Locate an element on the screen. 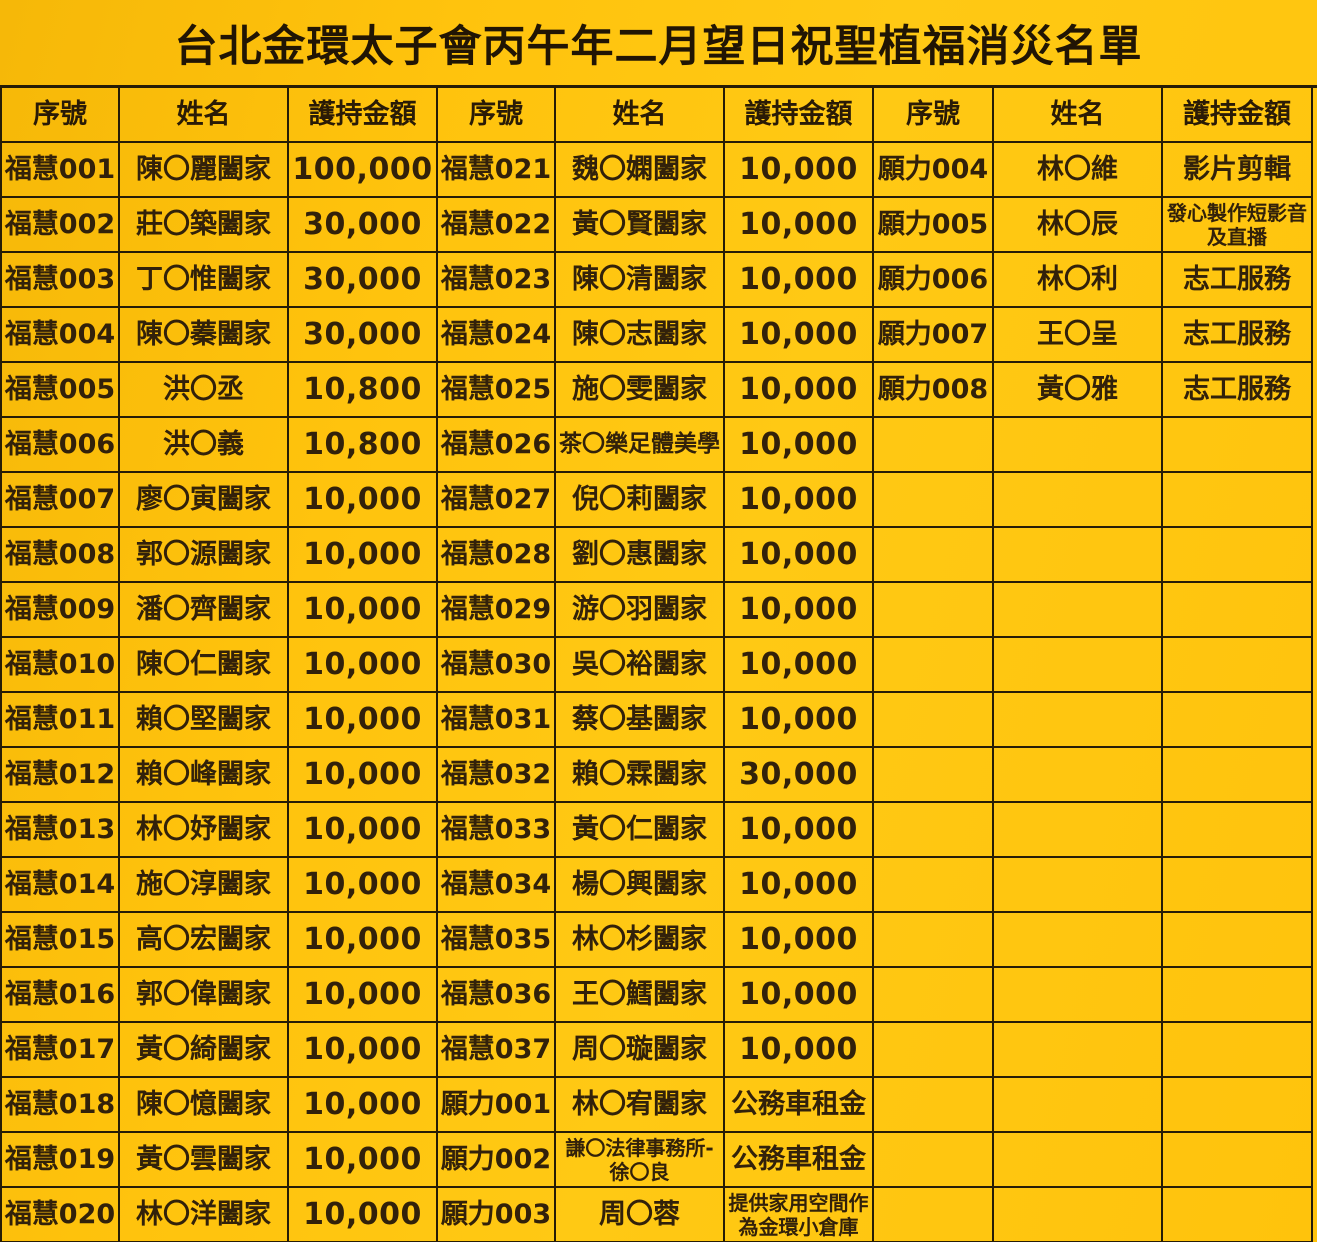  serial-cell: 福慧023 is located at coordinates (497, 280).